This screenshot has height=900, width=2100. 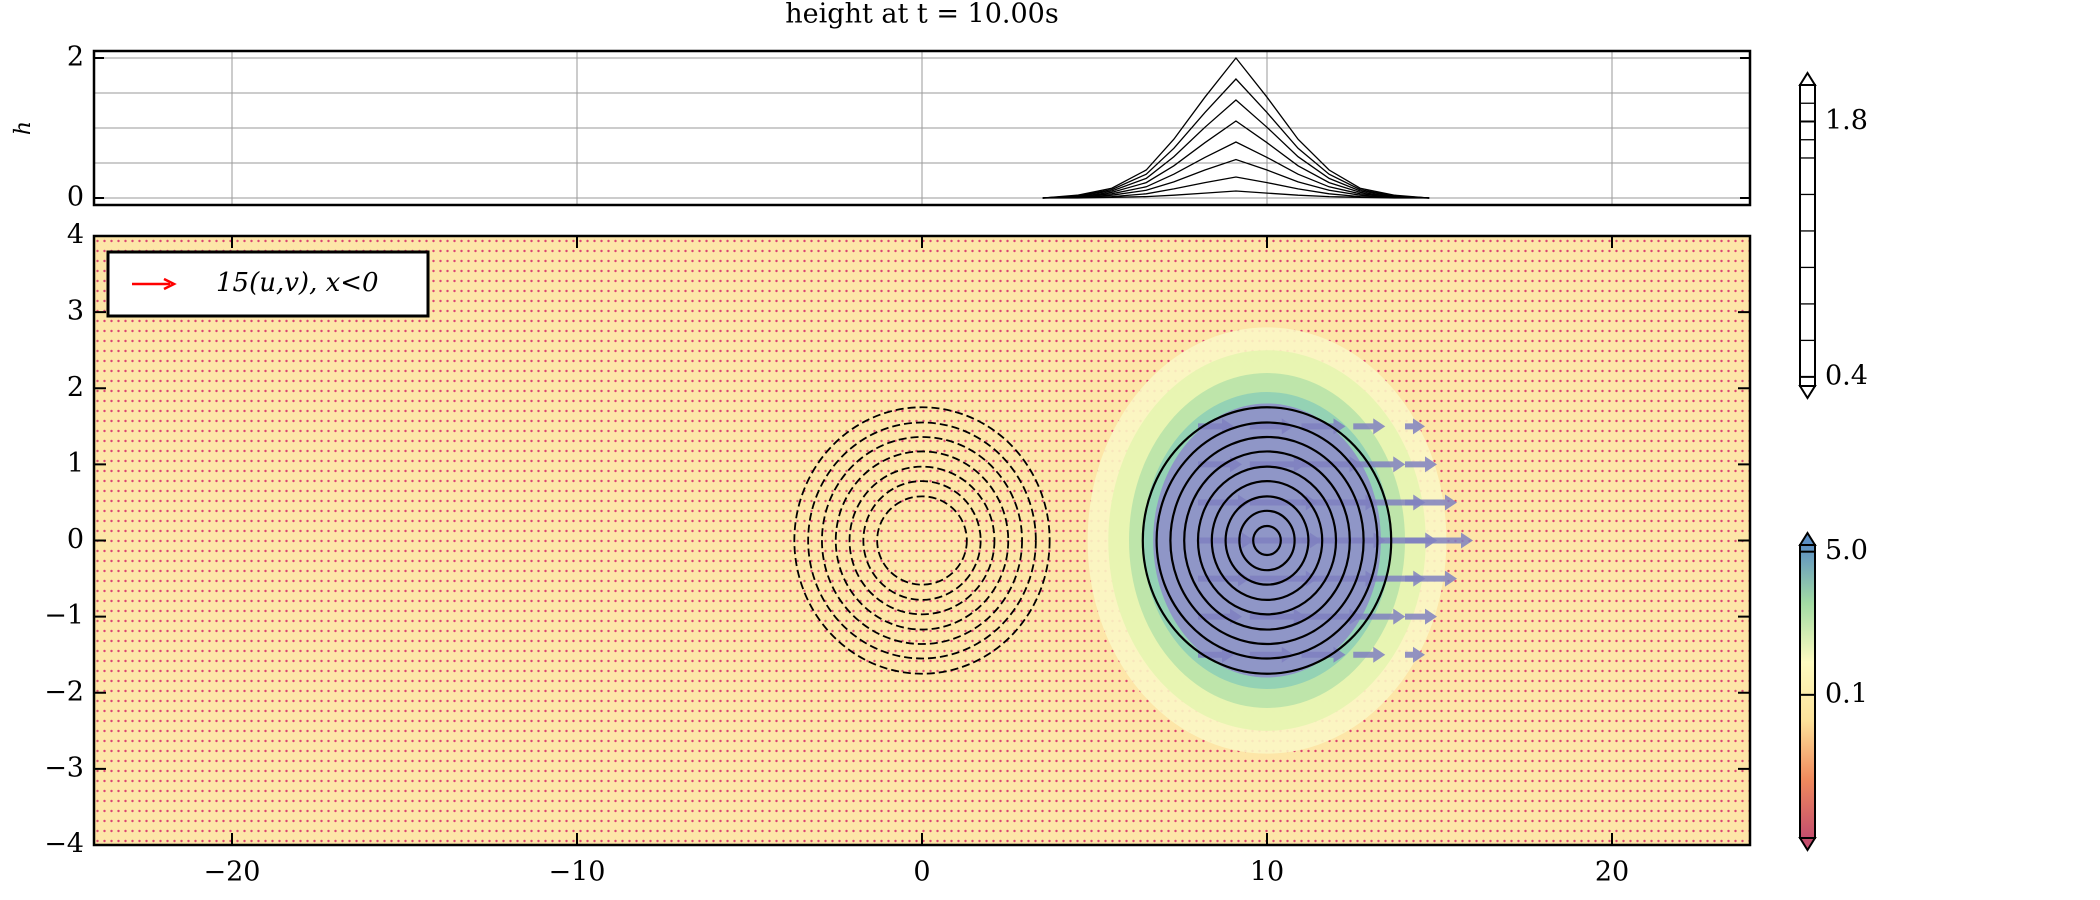 I want to click on legend-swatch, so click(x=170, y=284).